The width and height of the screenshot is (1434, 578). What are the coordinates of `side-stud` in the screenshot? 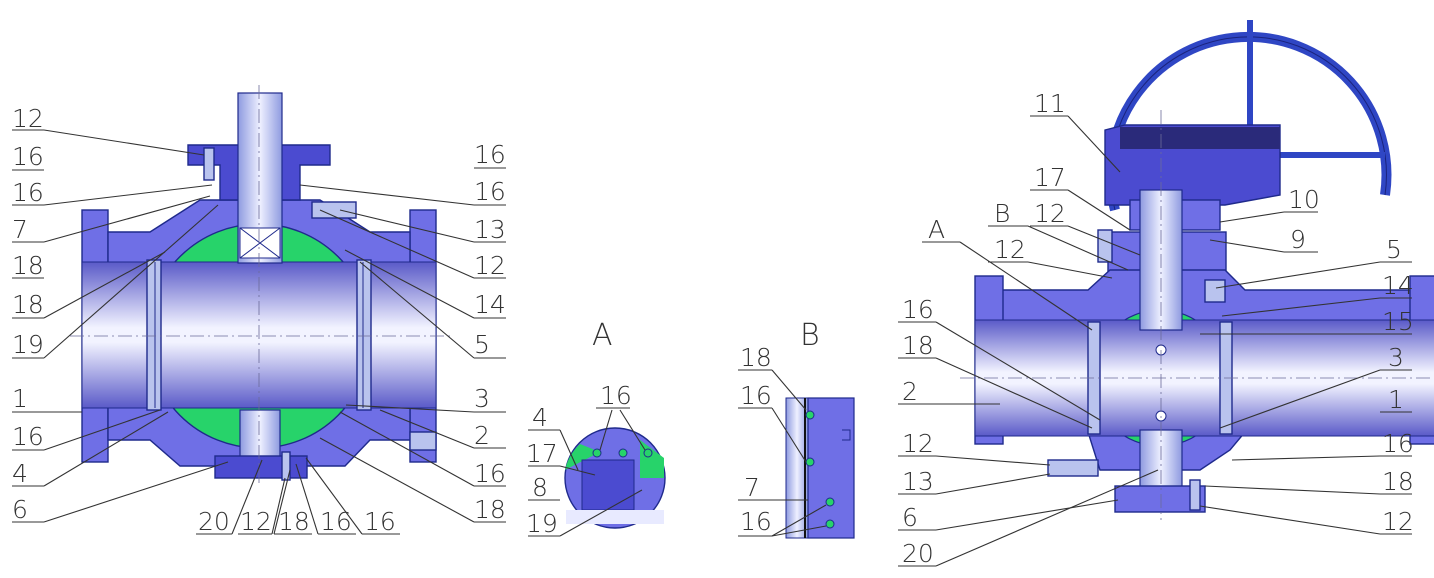 It's located at (1073, 468).